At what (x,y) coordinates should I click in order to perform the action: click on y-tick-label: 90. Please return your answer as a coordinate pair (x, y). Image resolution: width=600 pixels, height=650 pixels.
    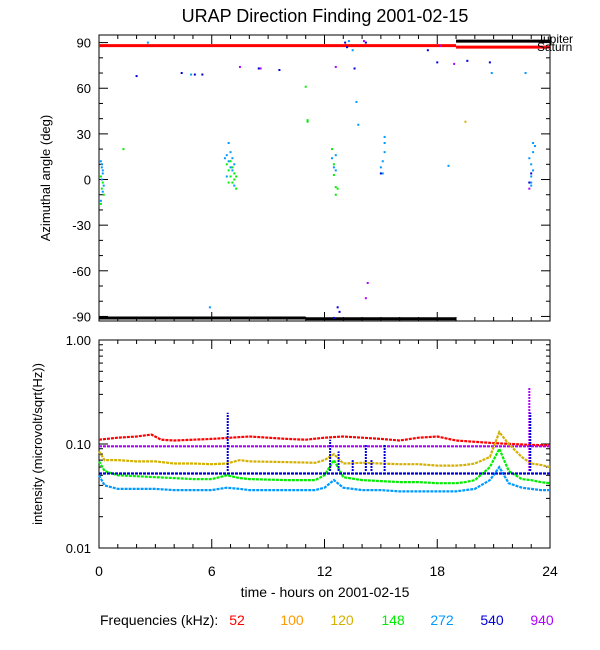
    Looking at the image, I should click on (84, 43).